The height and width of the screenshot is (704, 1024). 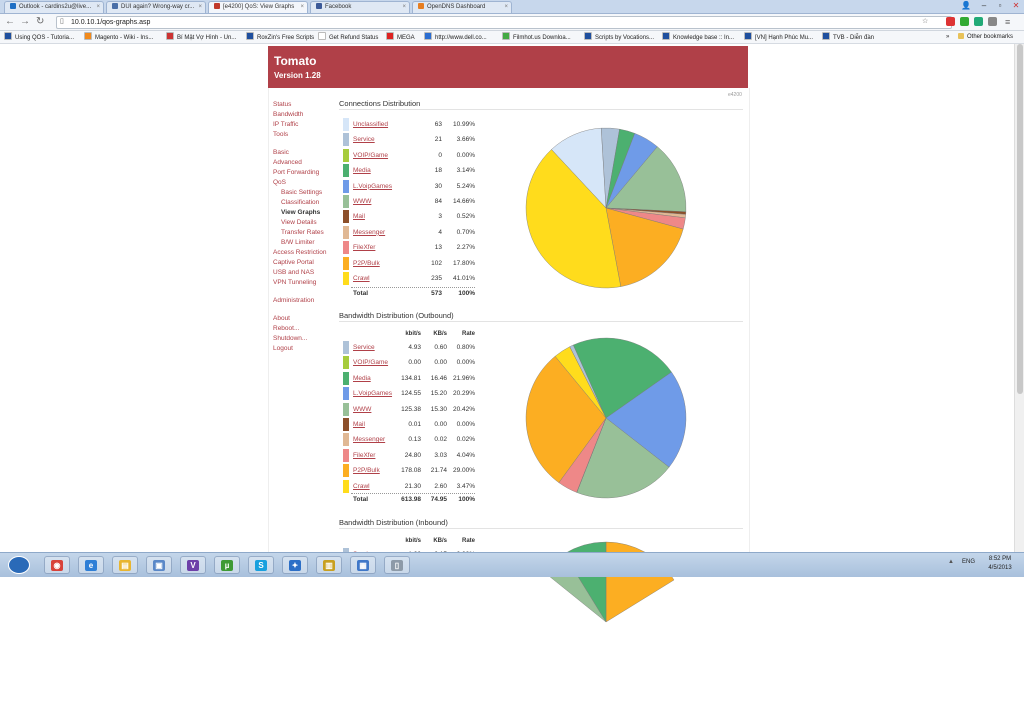 I want to click on taskbar-app-app-9: ▥, so click(x=329, y=565).